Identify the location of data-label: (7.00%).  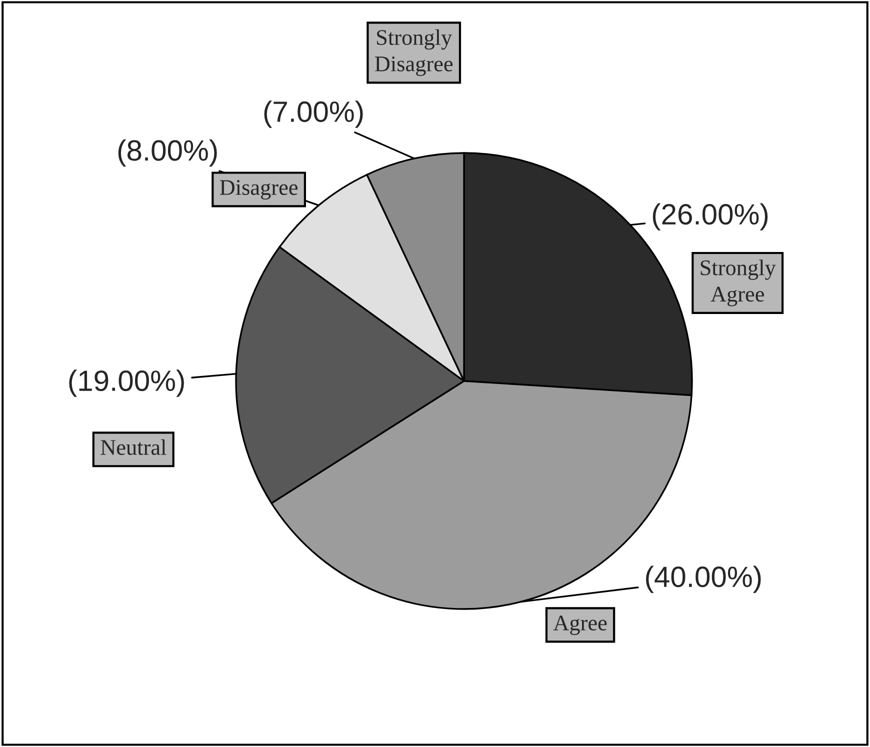
(313, 114).